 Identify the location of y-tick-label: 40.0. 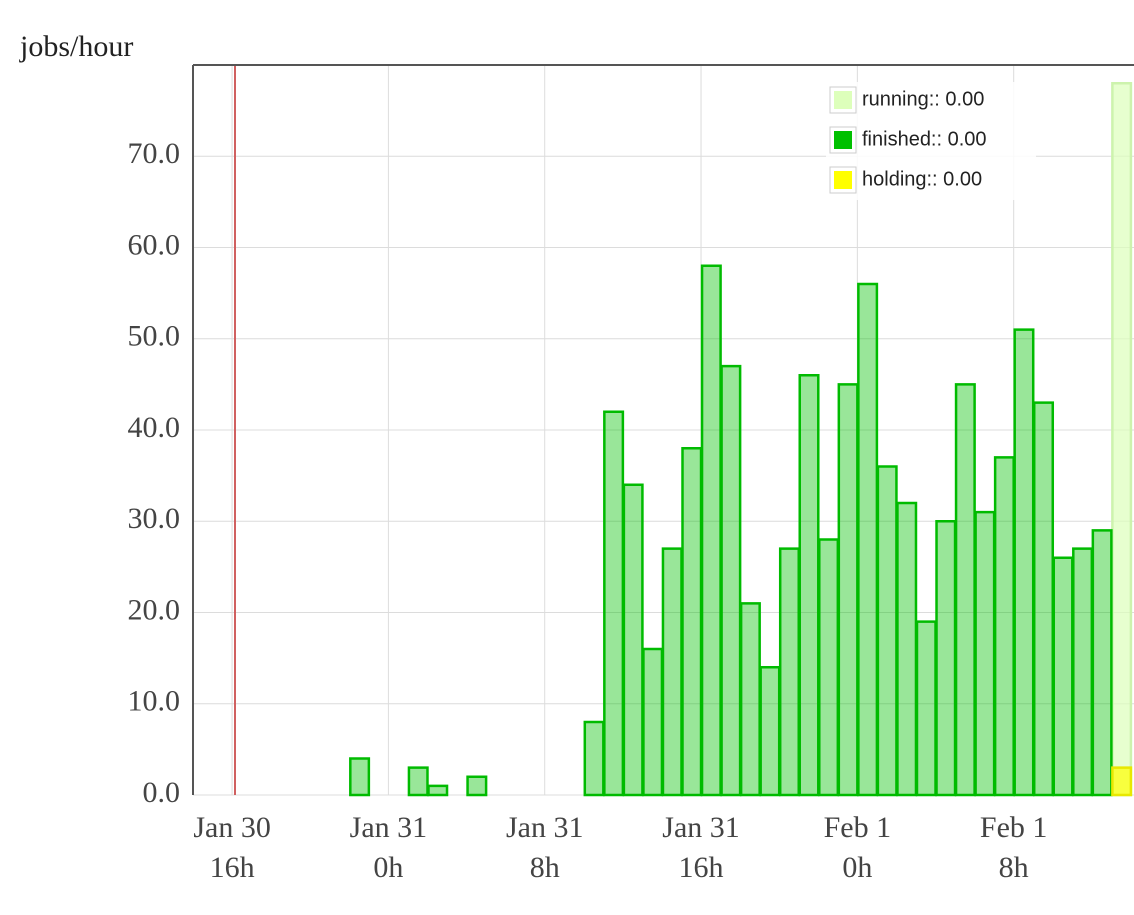
(154, 427).